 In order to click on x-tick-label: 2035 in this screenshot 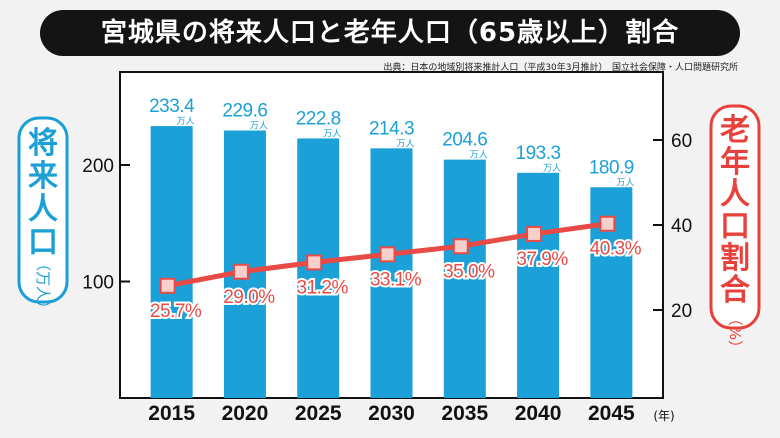, I will do `click(464, 413)`.